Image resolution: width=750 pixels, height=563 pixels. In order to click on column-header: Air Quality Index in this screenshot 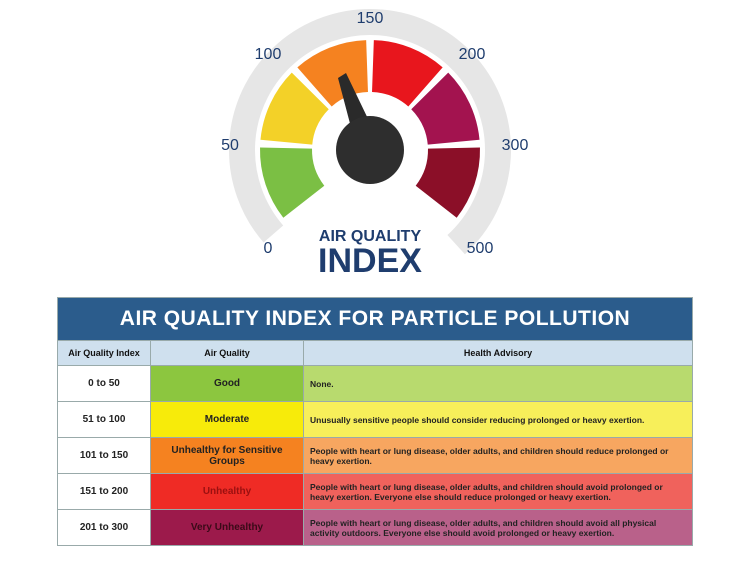, I will do `click(104, 353)`.